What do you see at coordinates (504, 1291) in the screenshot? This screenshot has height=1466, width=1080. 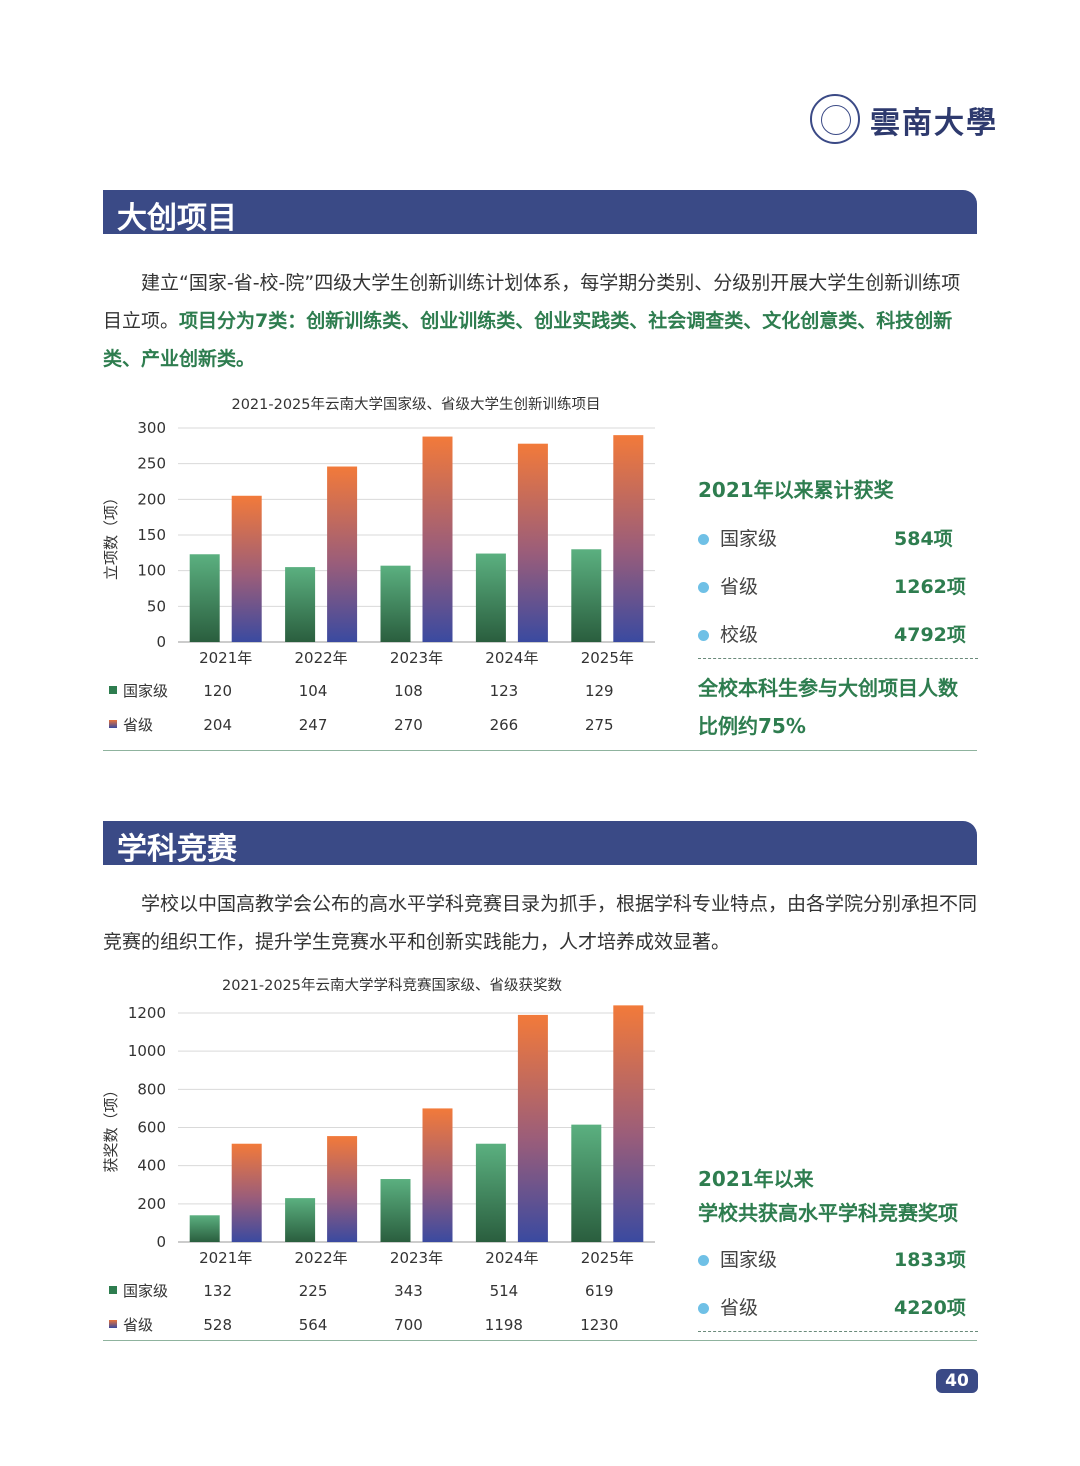 I see `table-cell-national: 514` at bounding box center [504, 1291].